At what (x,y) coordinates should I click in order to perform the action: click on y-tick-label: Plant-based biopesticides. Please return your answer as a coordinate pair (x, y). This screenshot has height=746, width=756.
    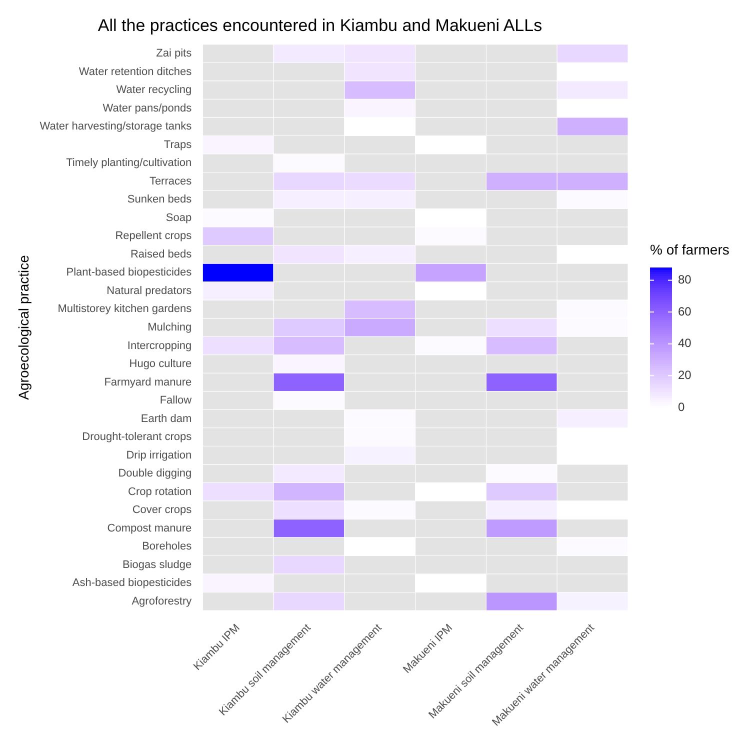
    Looking at the image, I should click on (129, 272).